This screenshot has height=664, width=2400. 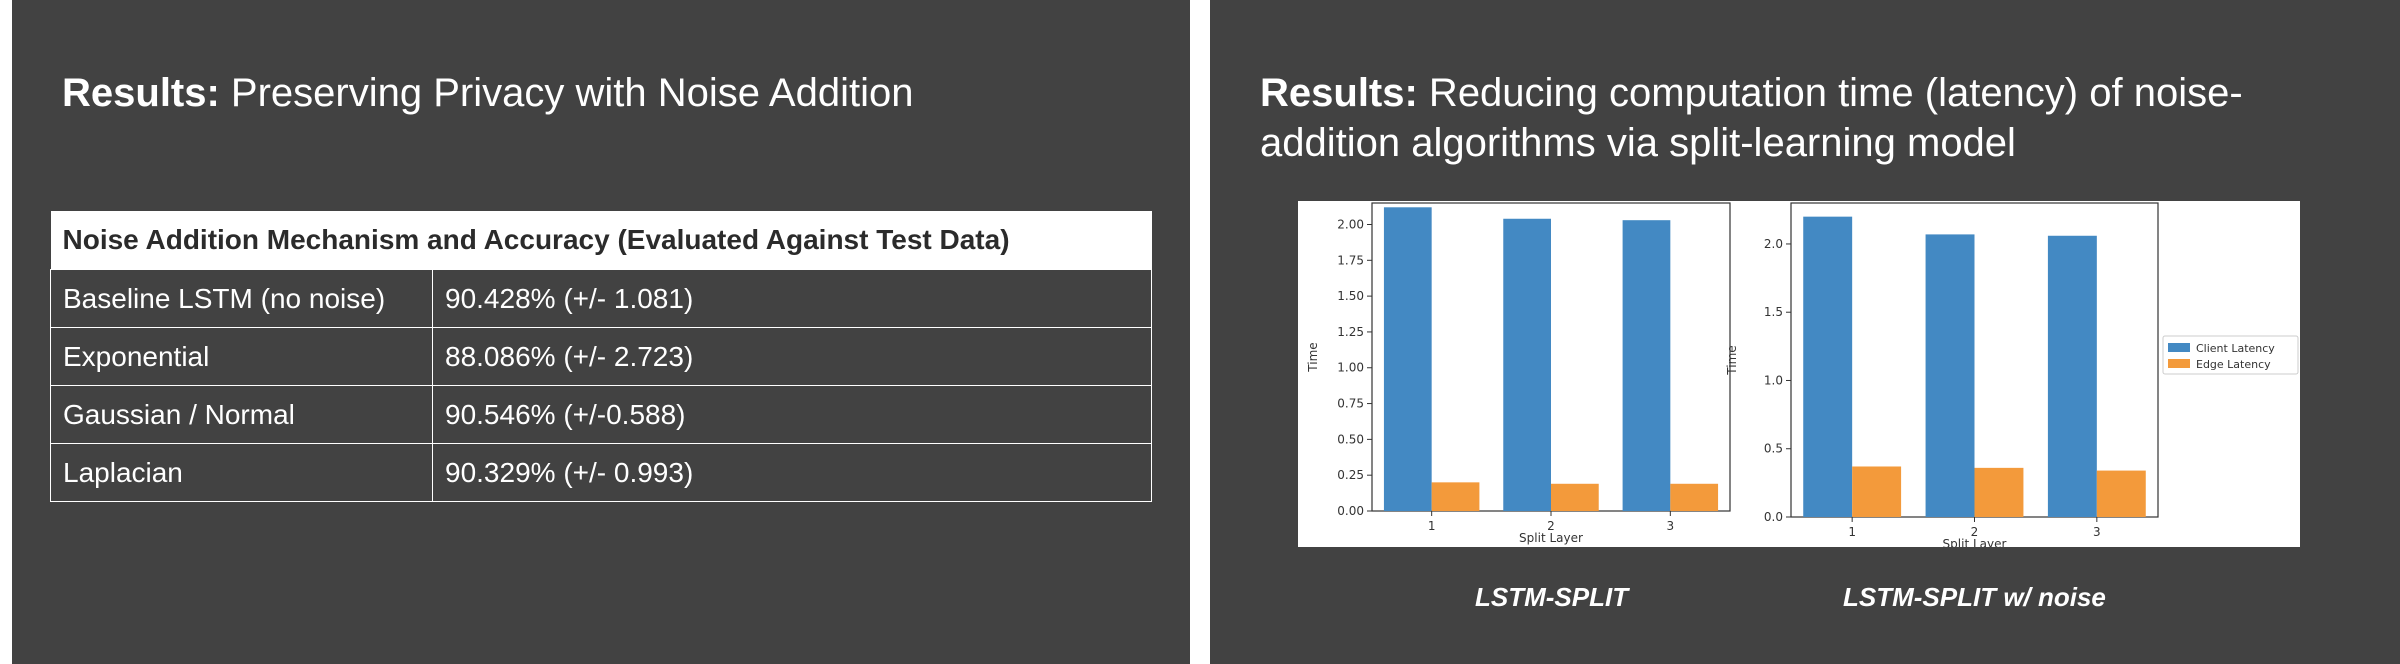 I want to click on y-tick-label: 2.0, so click(x=1773, y=244).